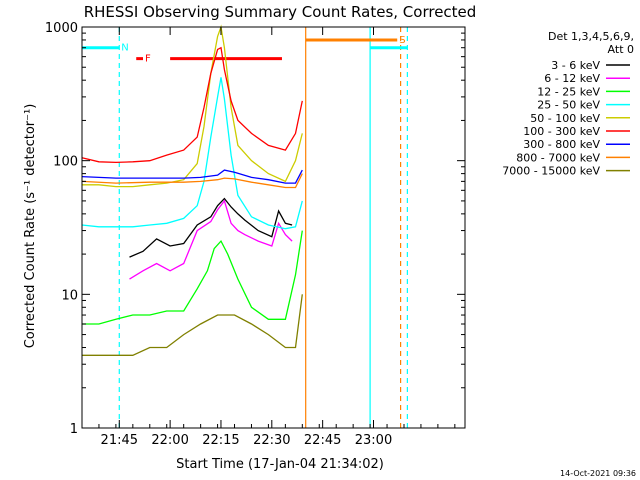 This screenshot has width=640, height=480. Describe the element at coordinates (65, 162) in the screenshot. I see `y-tick-label-2: 100` at that location.